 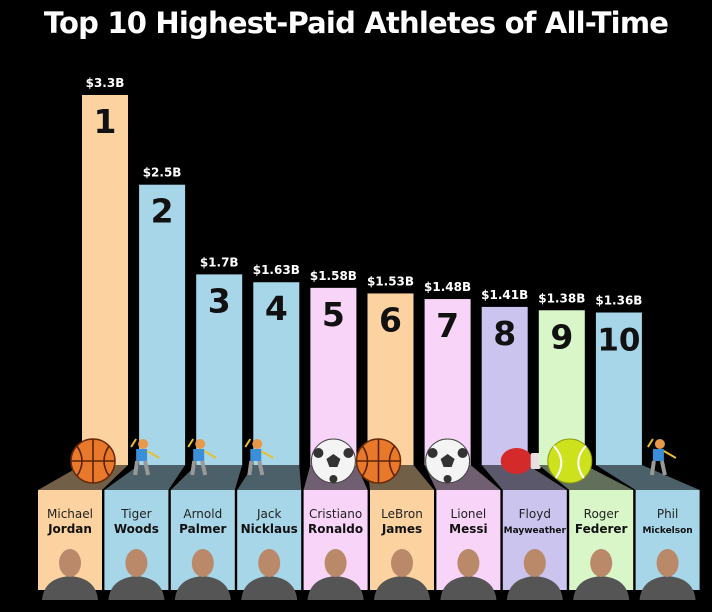 What do you see at coordinates (524, 444) in the screenshot?
I see `bar-group-8: $1.41B 8 Floyd Mayweather` at bounding box center [524, 444].